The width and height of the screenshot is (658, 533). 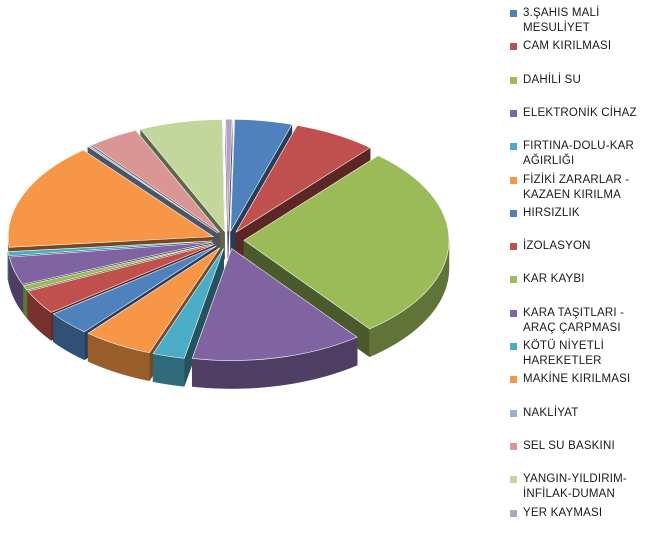 I want to click on legend-label-line: 3.ŞAHIS MALİ, so click(x=561, y=13).